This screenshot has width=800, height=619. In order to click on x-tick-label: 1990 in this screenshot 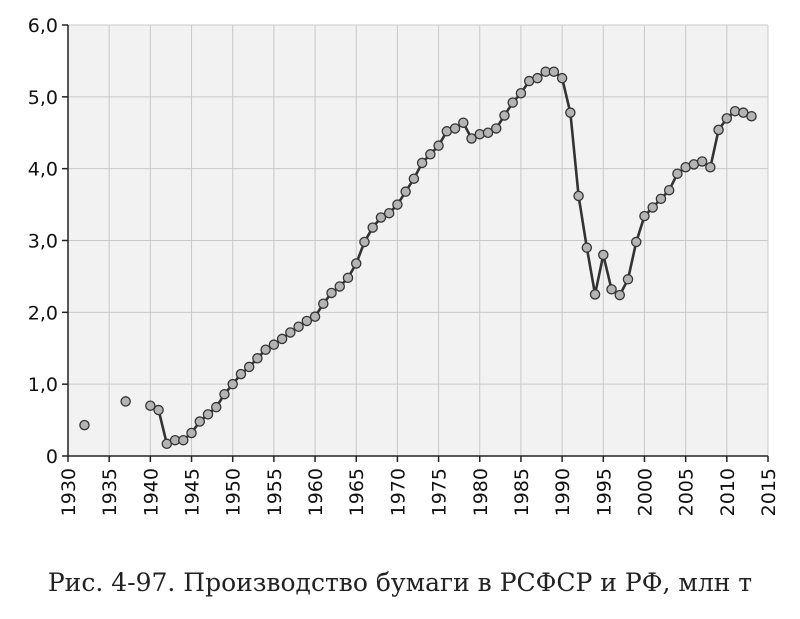, I will do `click(563, 492)`.